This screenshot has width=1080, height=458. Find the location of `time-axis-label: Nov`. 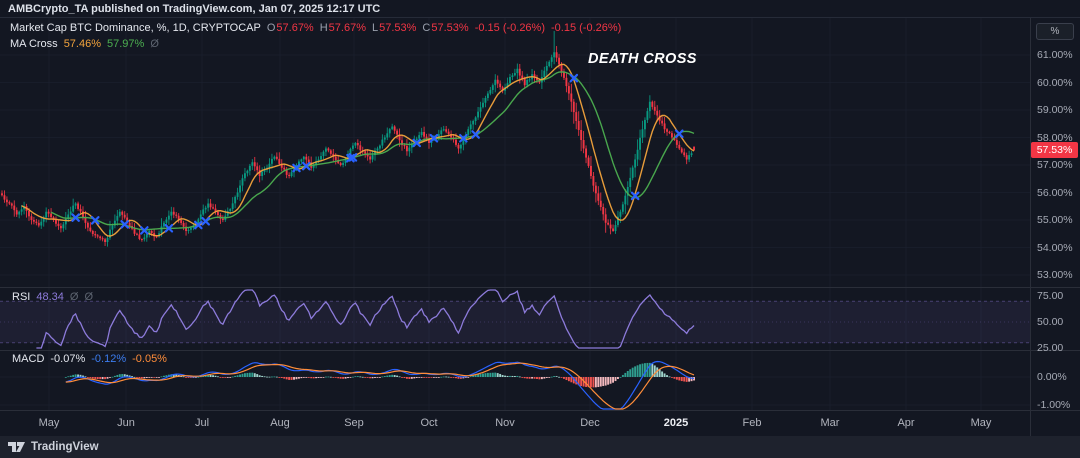

time-axis-label: Nov is located at coordinates (505, 423).